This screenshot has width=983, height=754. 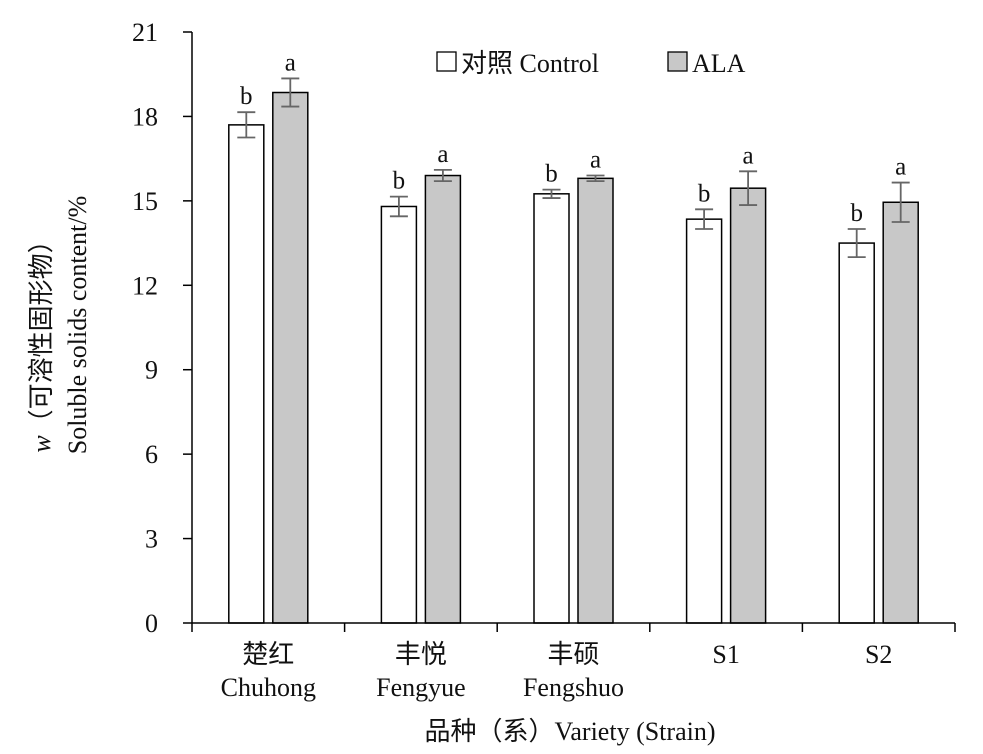 I want to click on y-axis-title-variable: w, so click(x=41, y=444).